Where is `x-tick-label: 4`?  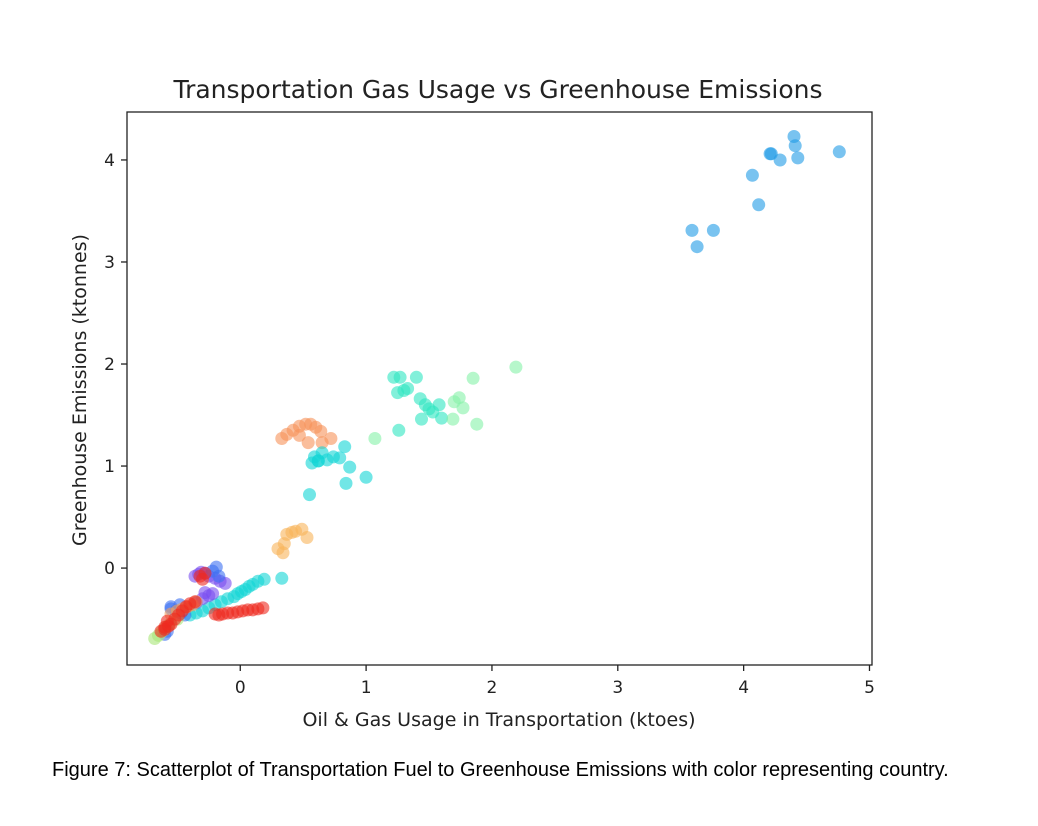 x-tick-label: 4 is located at coordinates (743, 688).